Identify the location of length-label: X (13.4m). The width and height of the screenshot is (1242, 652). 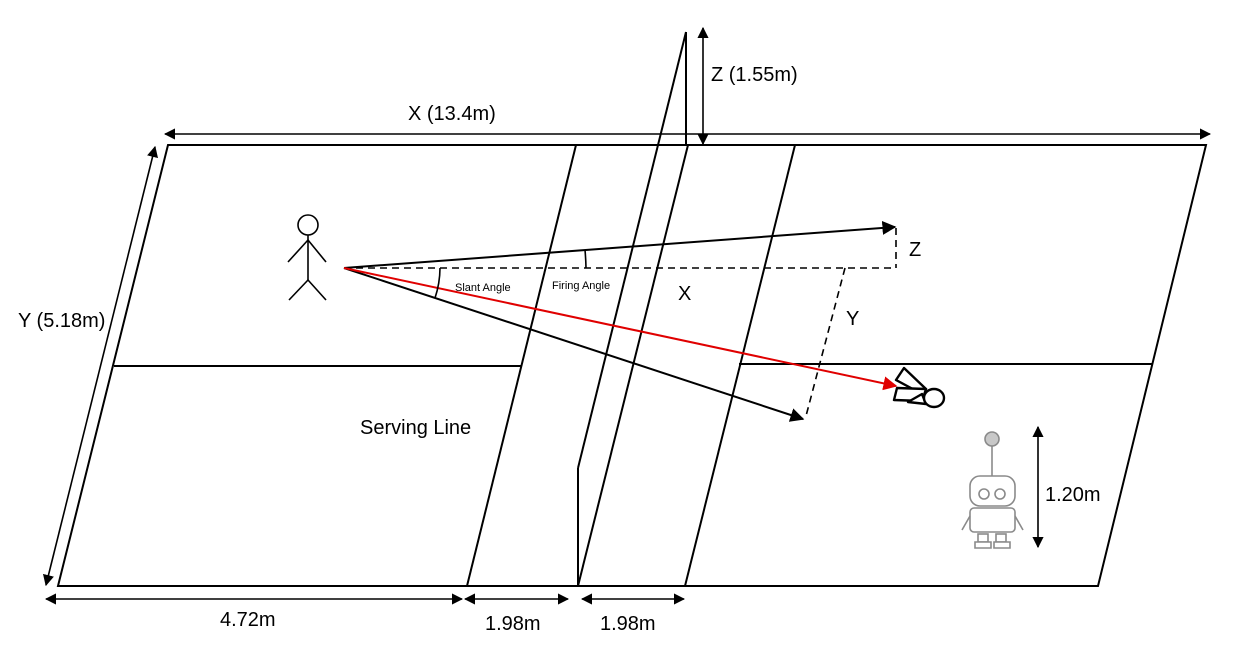
(452, 114).